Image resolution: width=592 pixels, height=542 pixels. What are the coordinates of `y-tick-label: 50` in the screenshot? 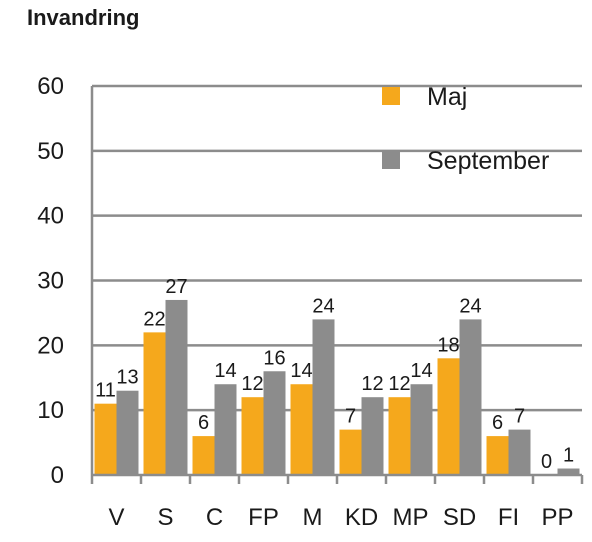 It's located at (50, 151).